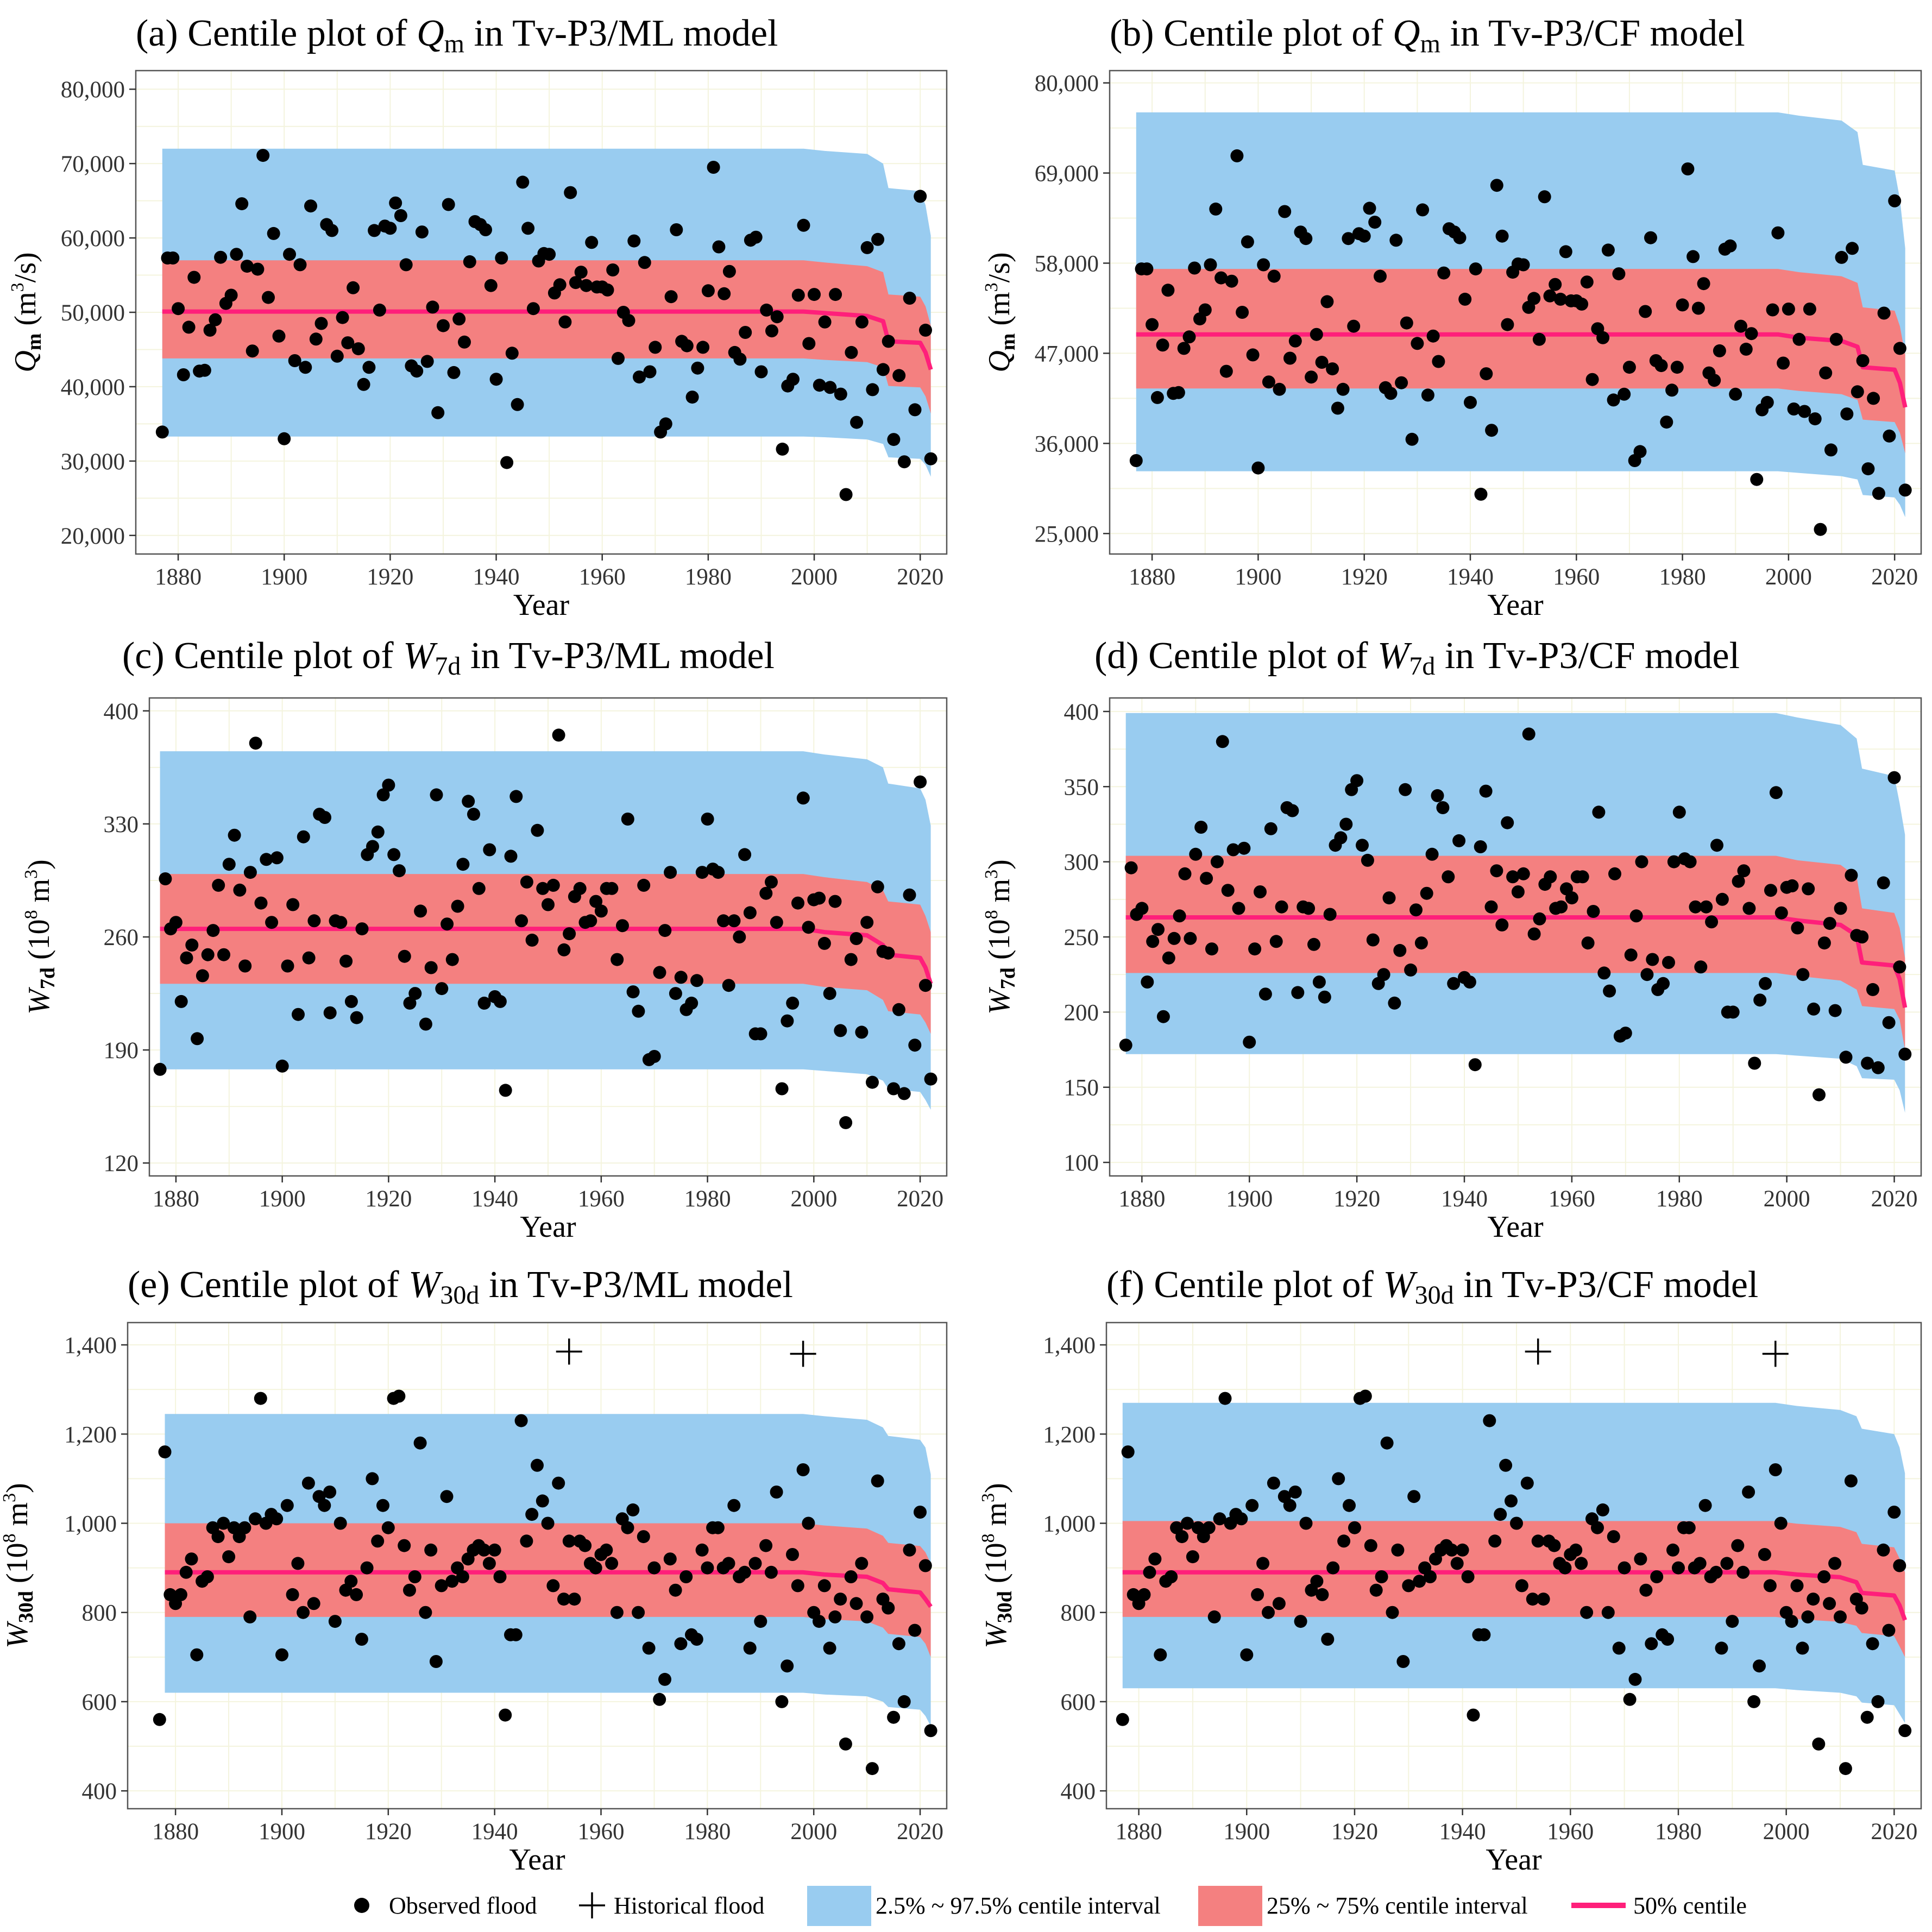  I want to click on panel-title: (a) Centile plot of Qm in Tv-P3/ML model, so click(457, 35).